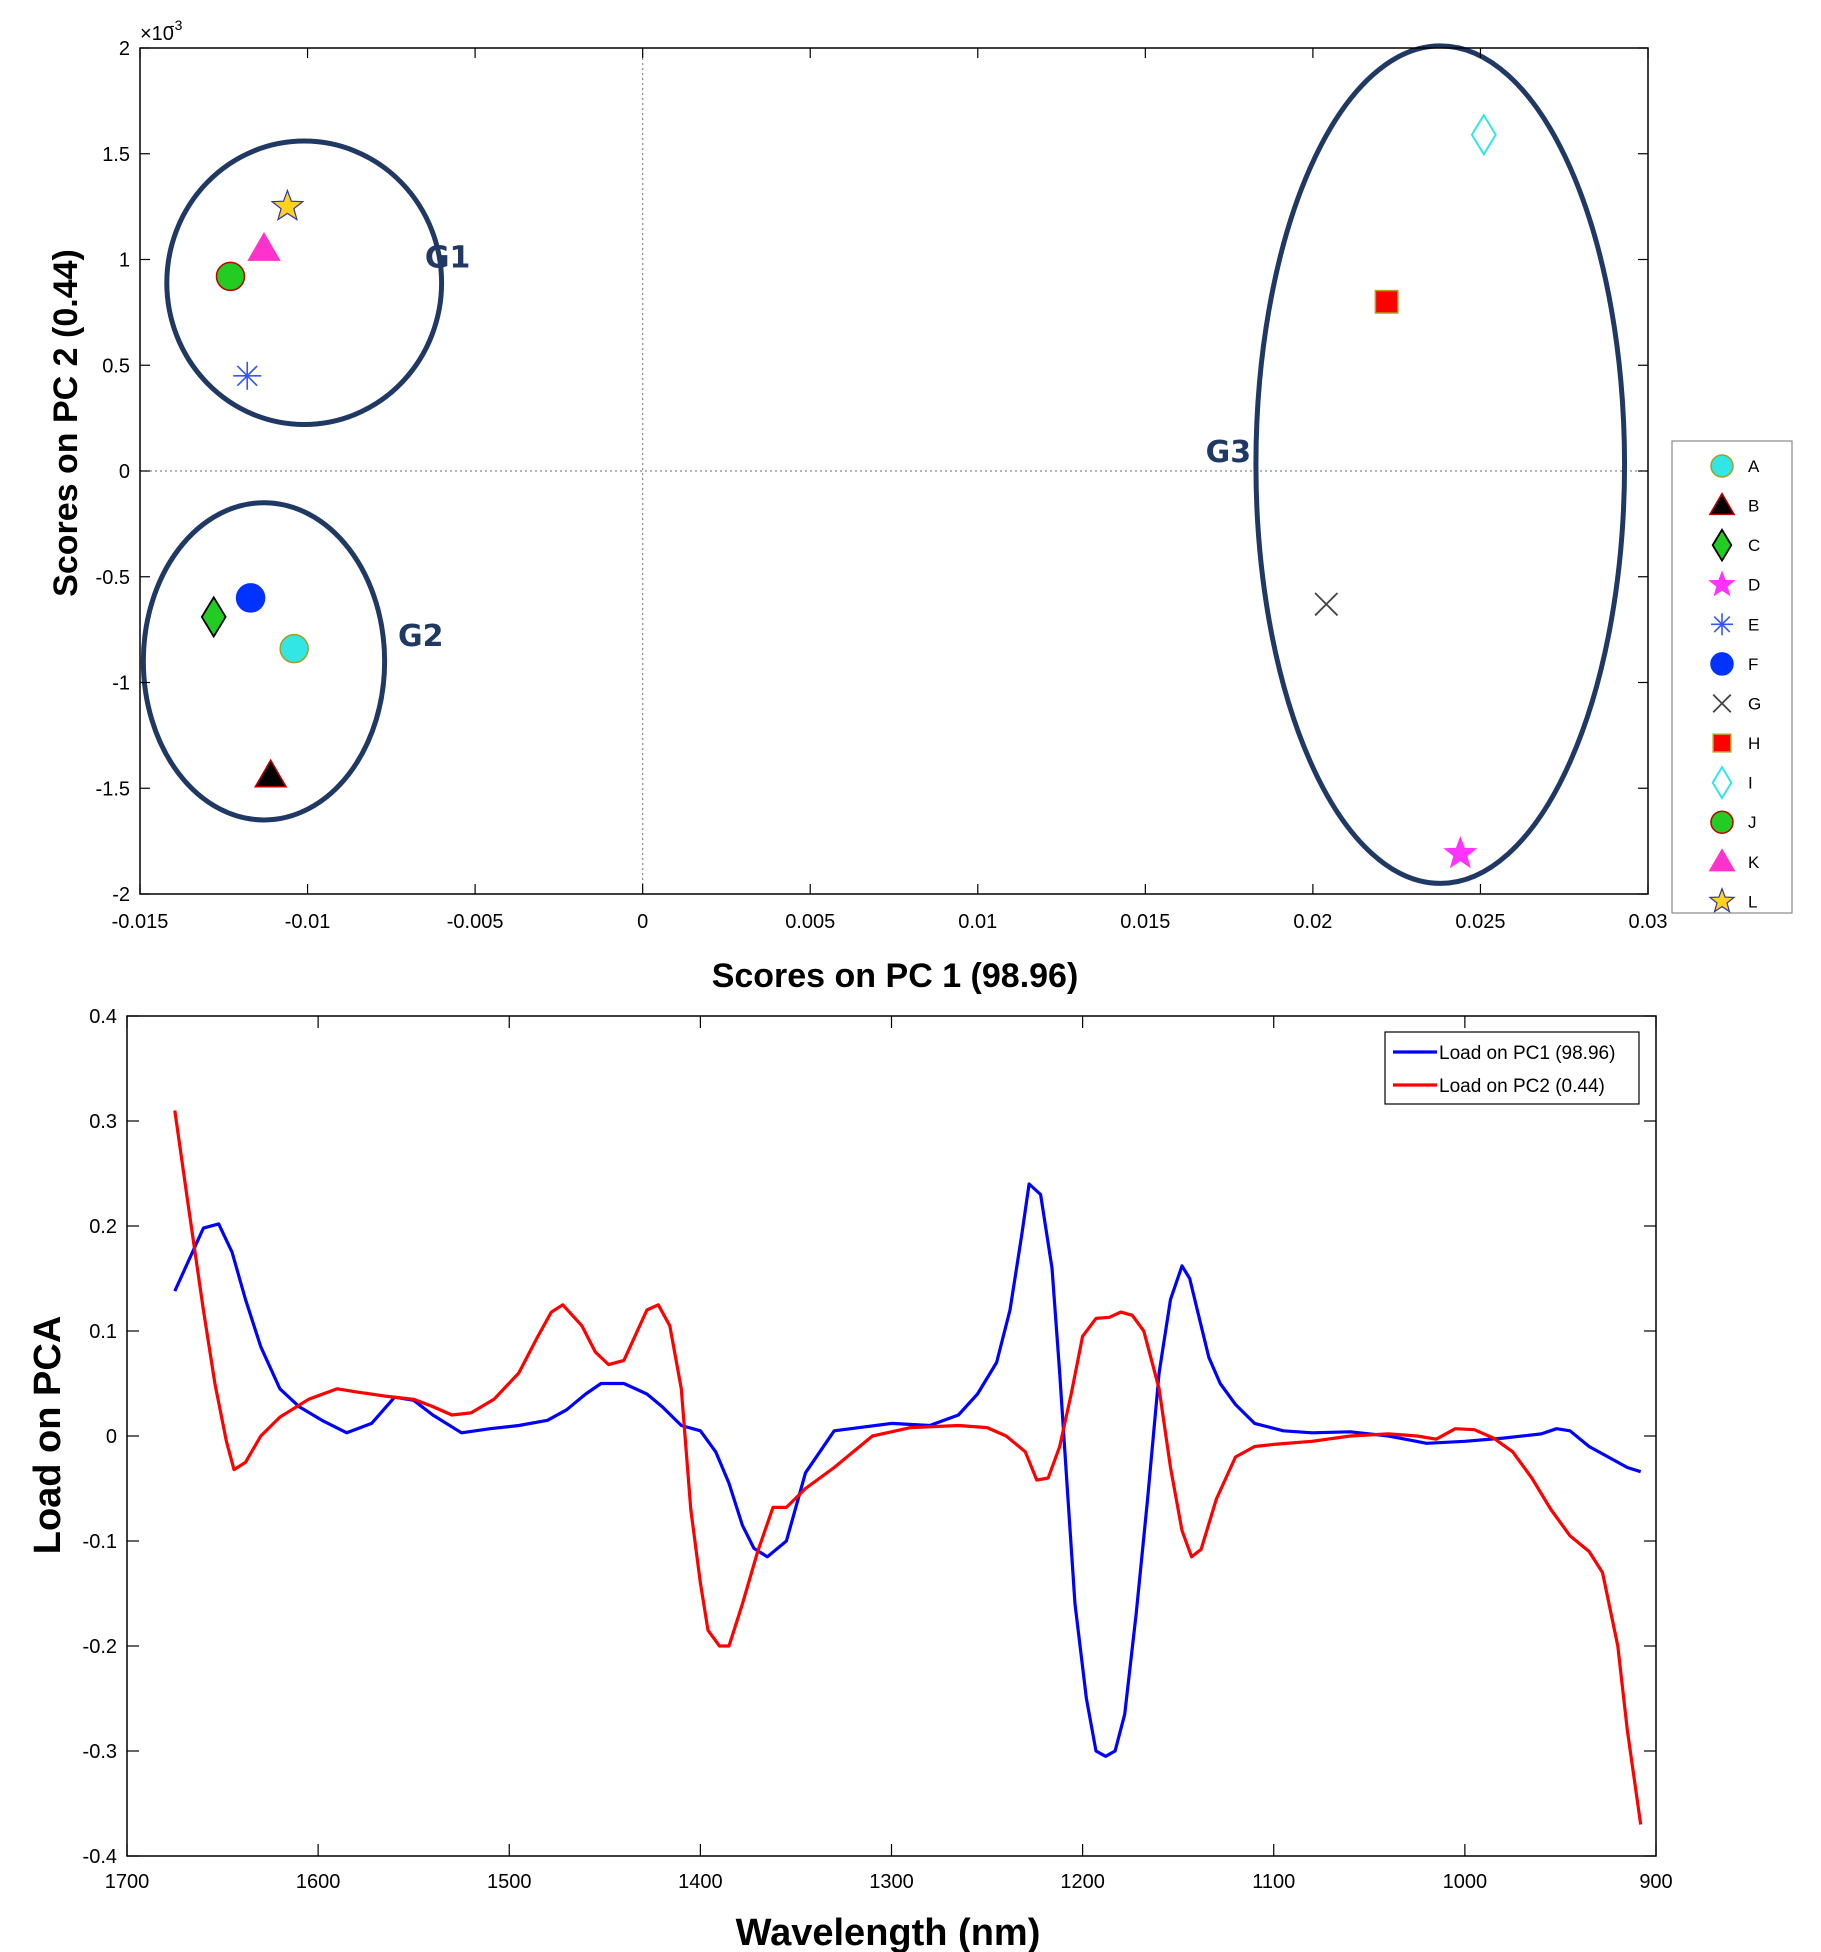  What do you see at coordinates (176, 25) in the screenshot?
I see `y-exponent-power: -3` at bounding box center [176, 25].